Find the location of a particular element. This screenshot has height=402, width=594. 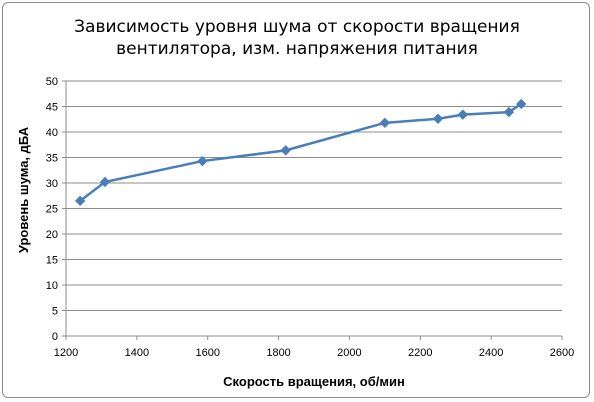

x-tick-label: 1600 is located at coordinates (207, 353).